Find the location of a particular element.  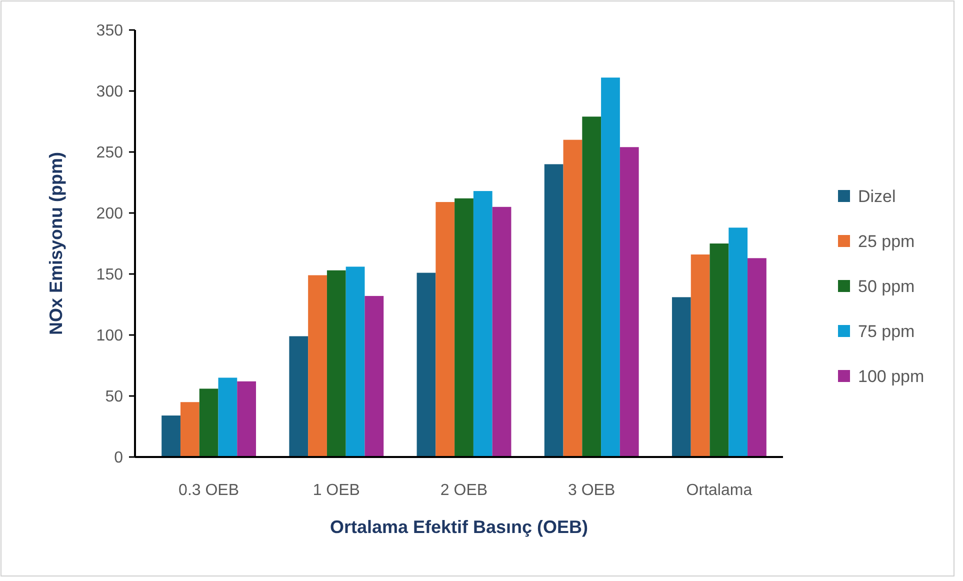

legend-label: 50 ppm is located at coordinates (886, 286).